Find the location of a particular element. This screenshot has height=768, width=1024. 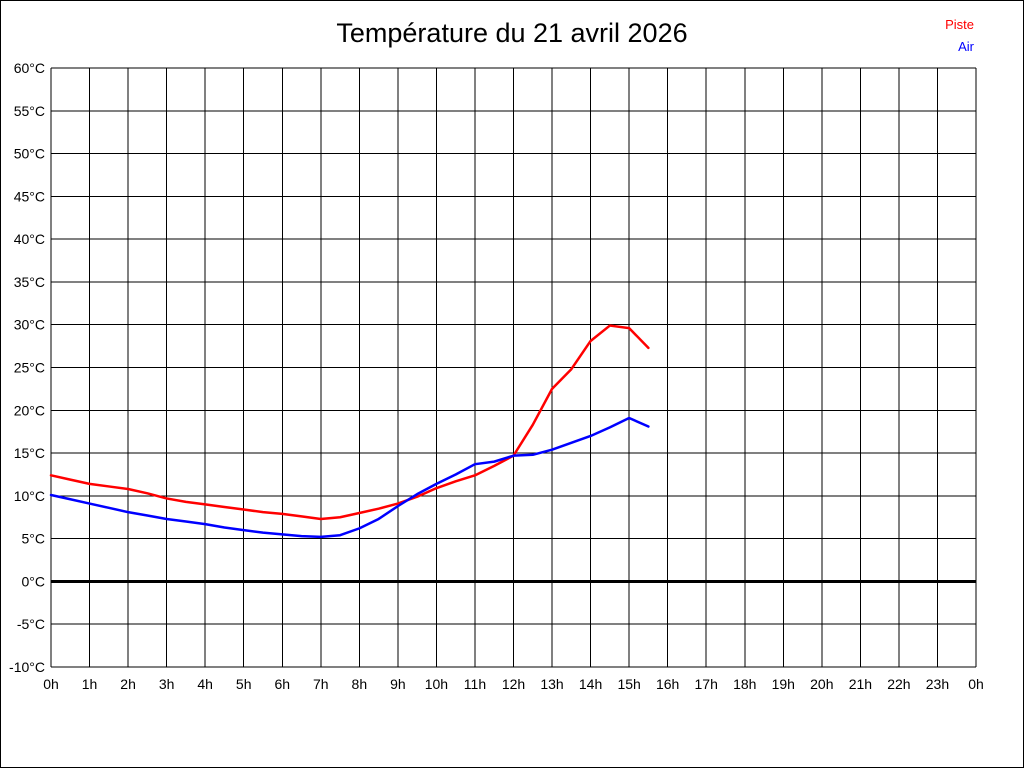

x-tick-label: 12h is located at coordinates (513, 684).